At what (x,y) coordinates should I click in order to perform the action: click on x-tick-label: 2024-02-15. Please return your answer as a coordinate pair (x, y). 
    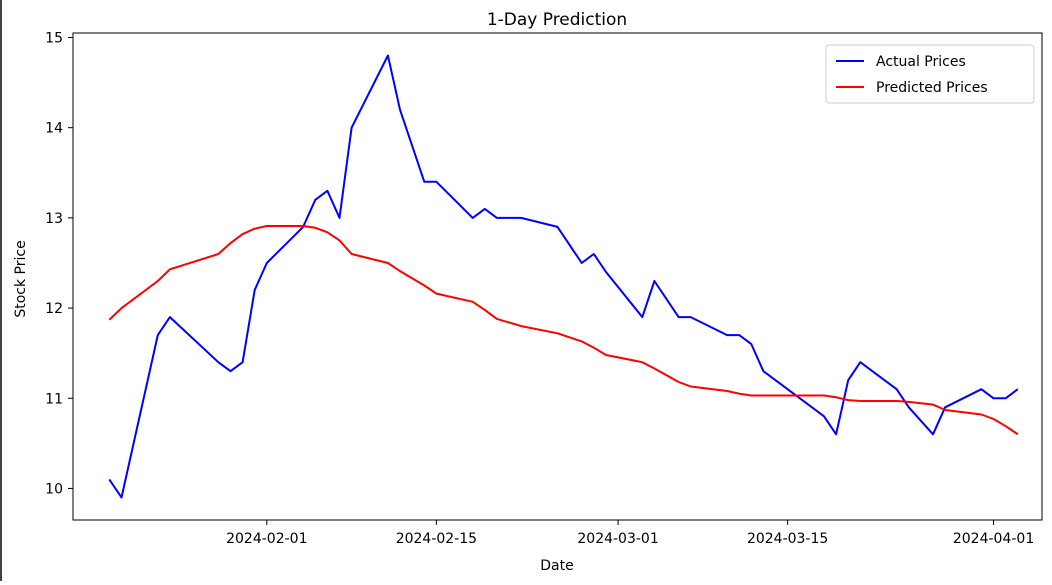
    Looking at the image, I should click on (436, 539).